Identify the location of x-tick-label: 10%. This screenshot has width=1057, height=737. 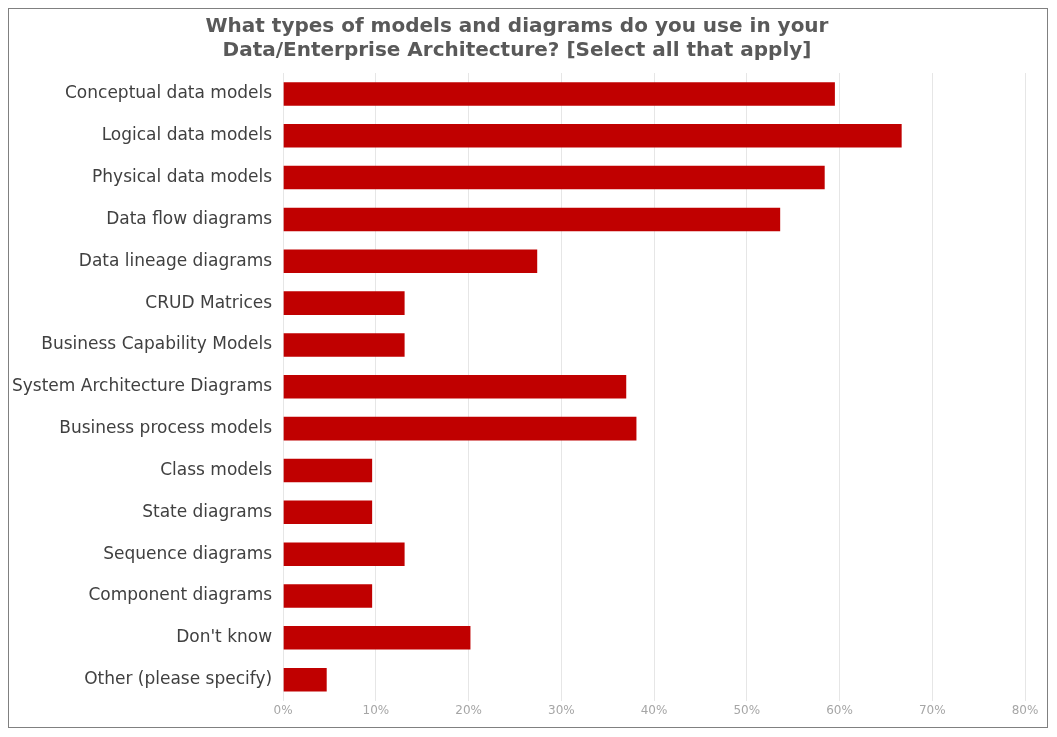
(376, 709).